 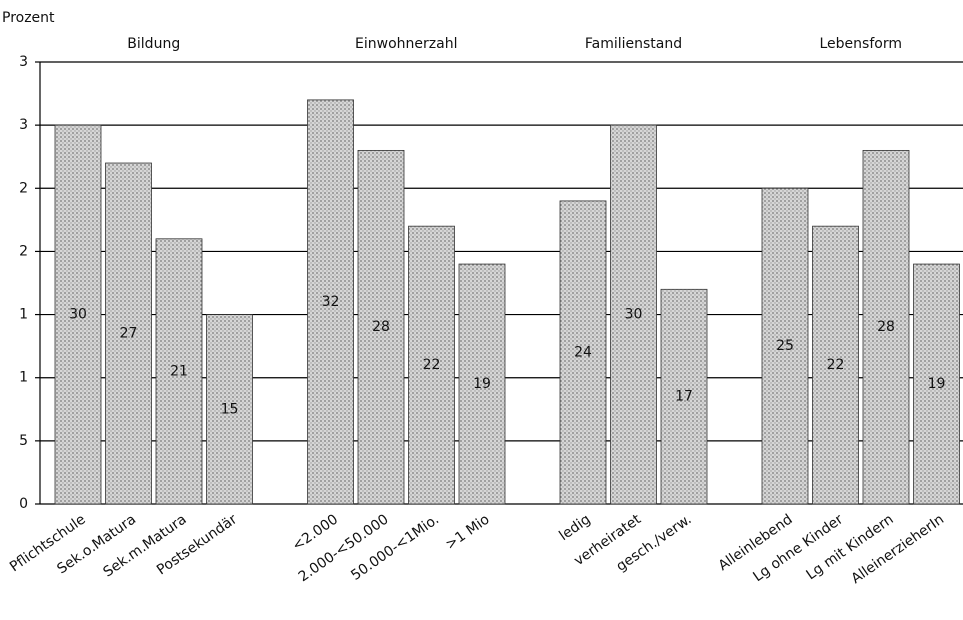 I want to click on group-label: Familienstand, so click(x=633, y=44).